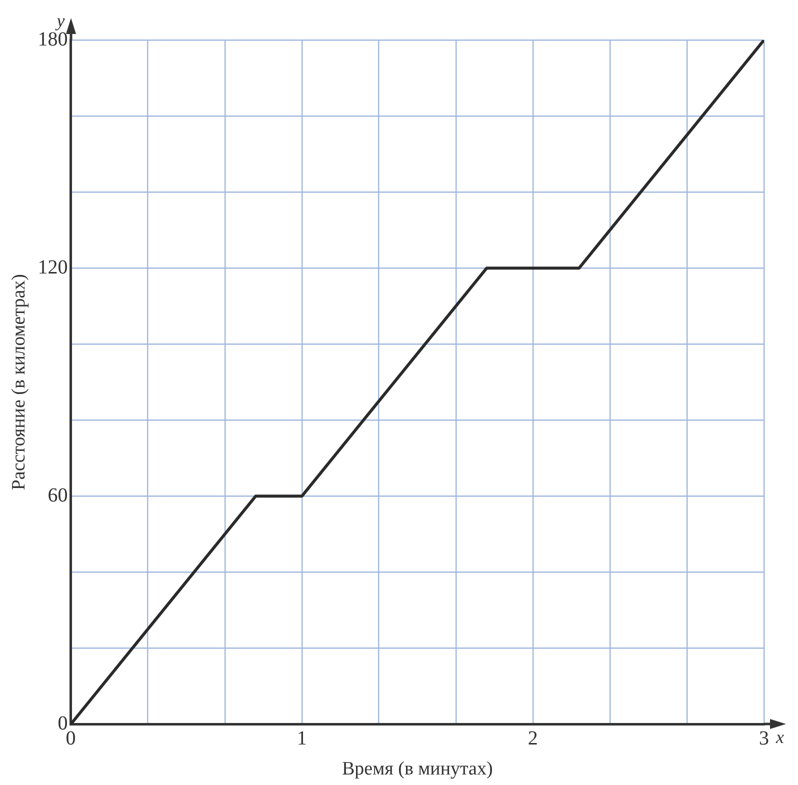  I want to click on x-tick-label: 1, so click(301, 738).